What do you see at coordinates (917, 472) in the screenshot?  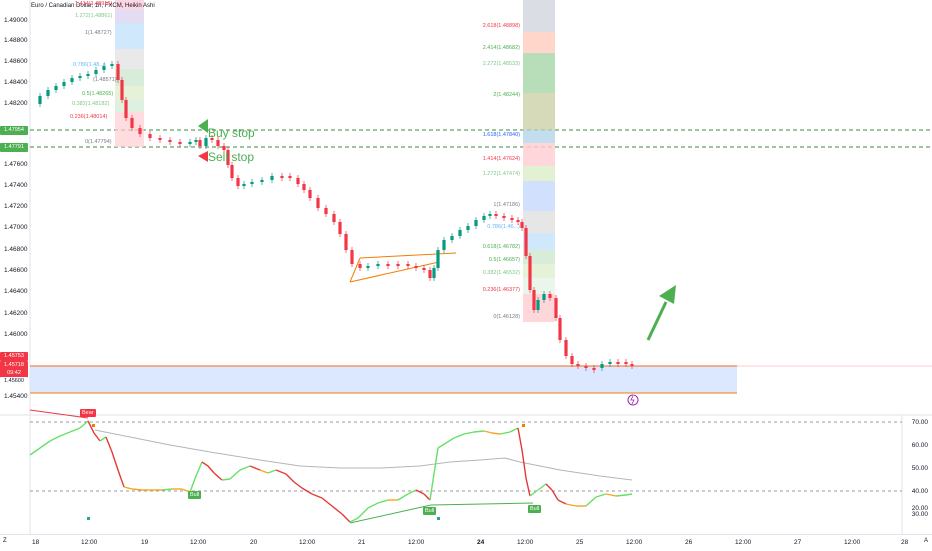 I see `rsi-axis: 70.00 60.00 50.00 40.00 30.00` at bounding box center [917, 472].